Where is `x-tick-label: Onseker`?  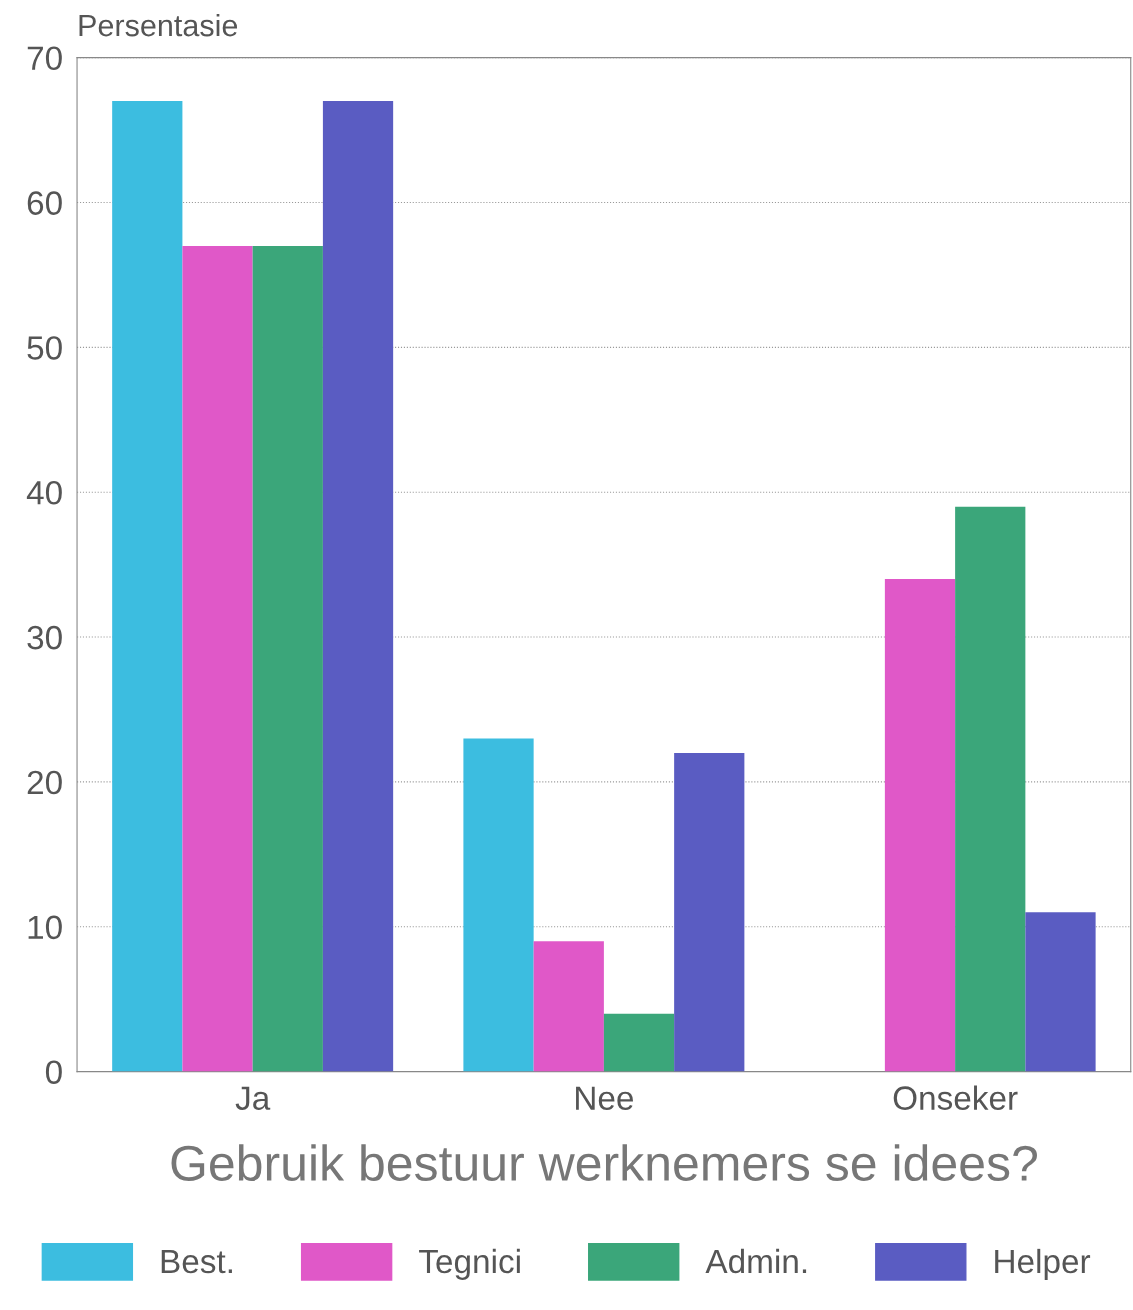
x-tick-label: Onseker is located at coordinates (955, 1097).